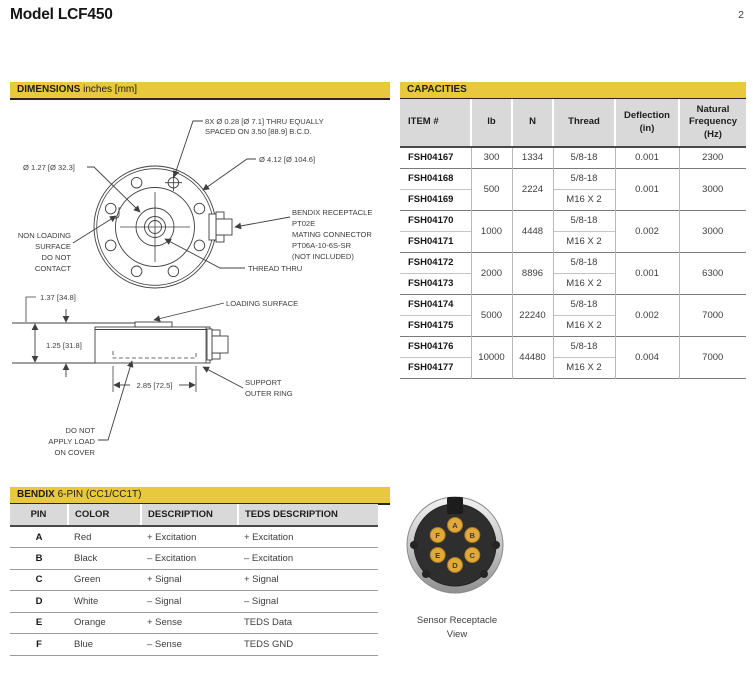 The image size is (753, 692). What do you see at coordinates (39, 644) in the screenshot?
I see `pin-cell: F` at bounding box center [39, 644].